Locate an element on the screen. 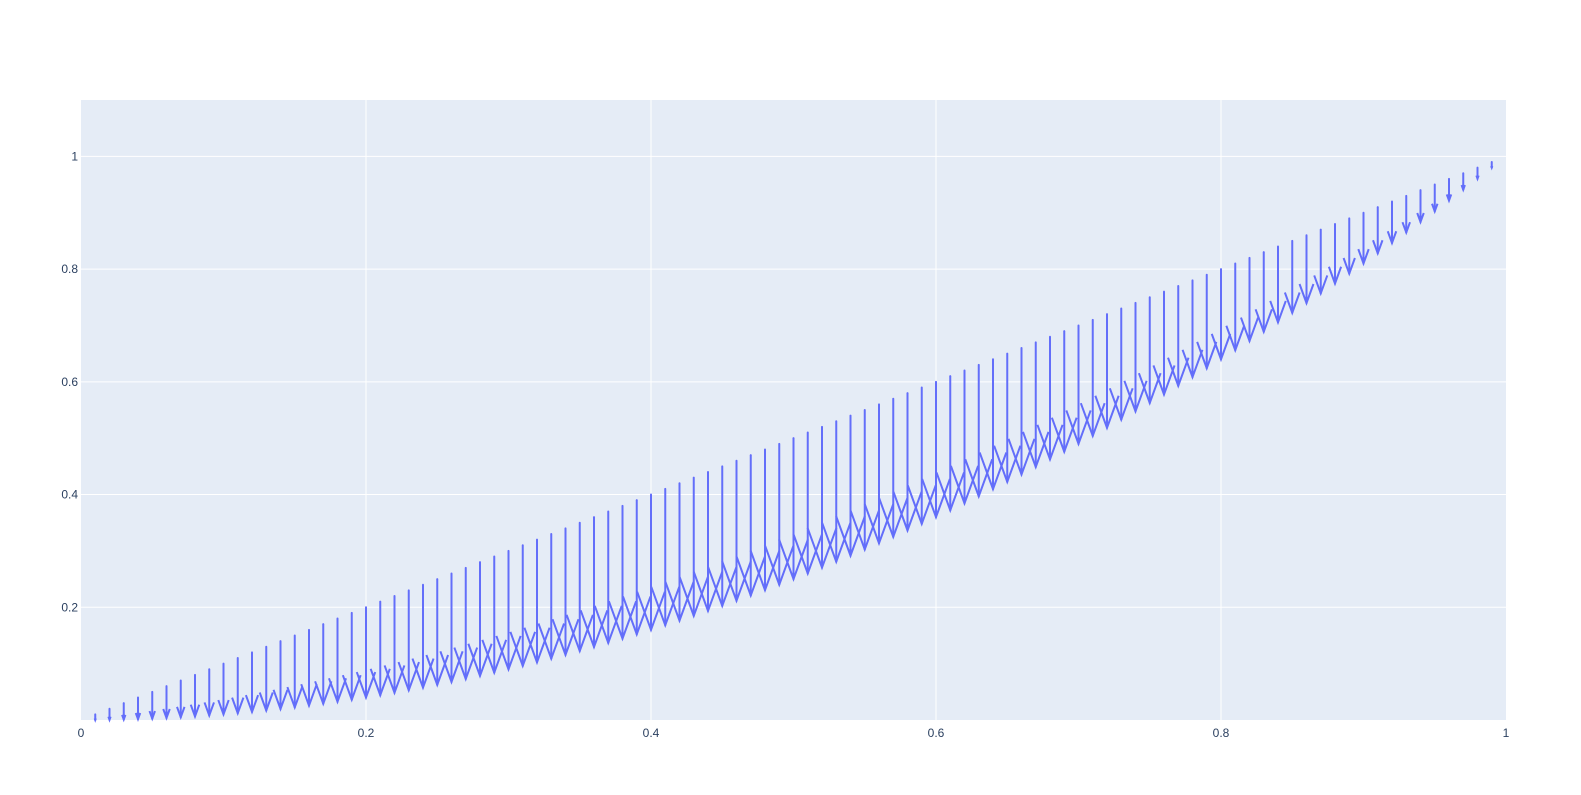 The image size is (1581, 795). y-tick-label: 0.8 is located at coordinates (69, 269).